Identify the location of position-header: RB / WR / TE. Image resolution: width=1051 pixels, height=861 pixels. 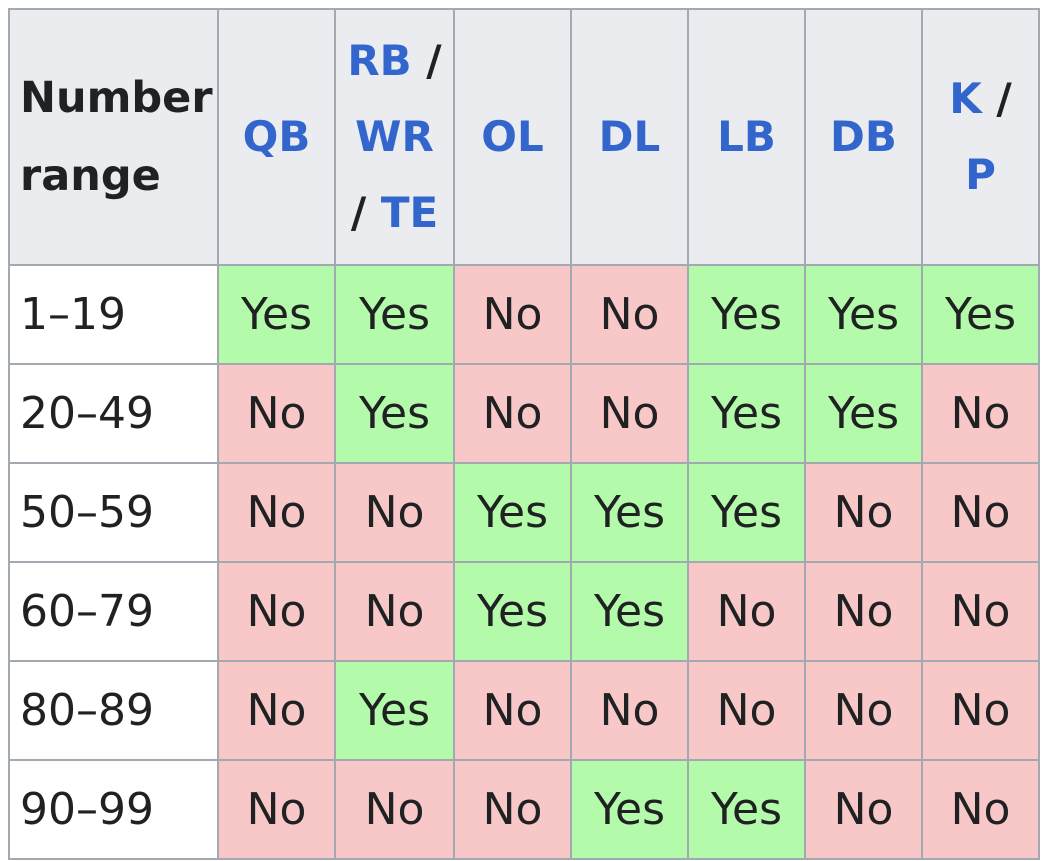
(394, 137).